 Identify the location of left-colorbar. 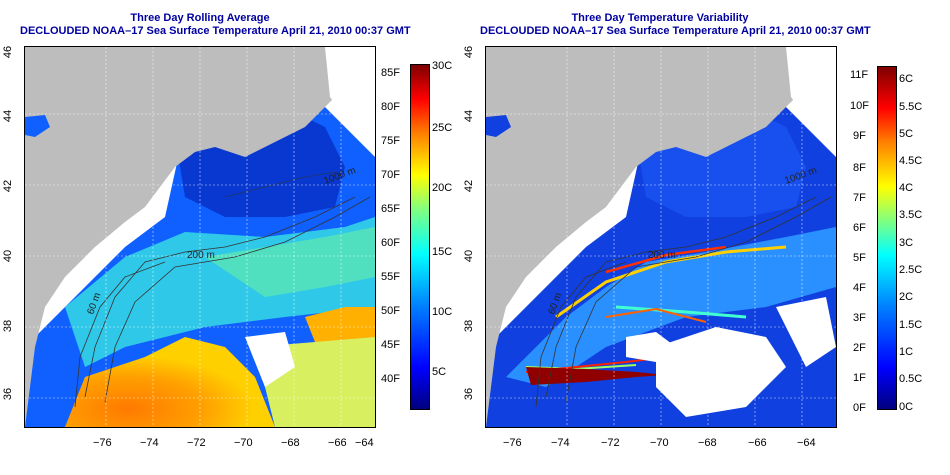
(420, 237).